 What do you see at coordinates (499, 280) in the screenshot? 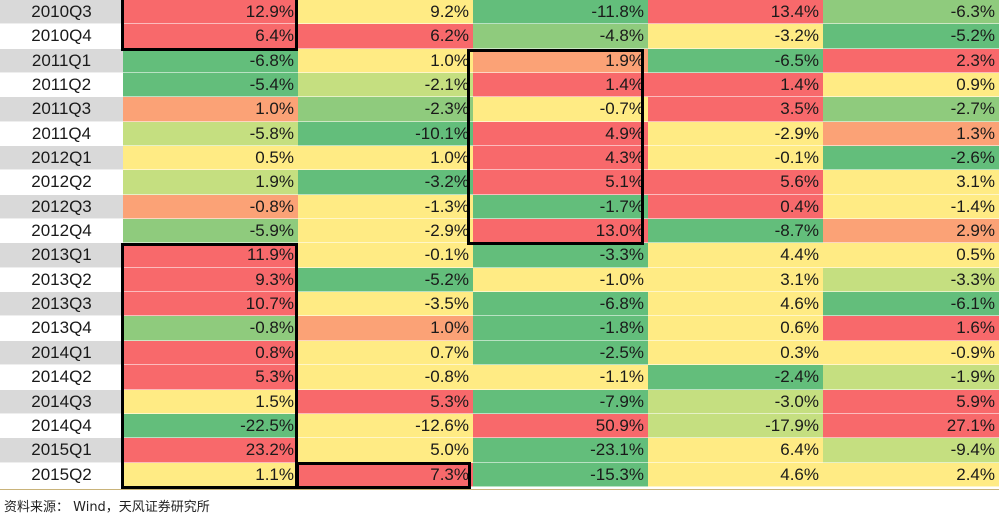
I see `table-row: 2013Q2 9.3% -5.2% -1.0% 3.1% -3.3%` at bounding box center [499, 280].